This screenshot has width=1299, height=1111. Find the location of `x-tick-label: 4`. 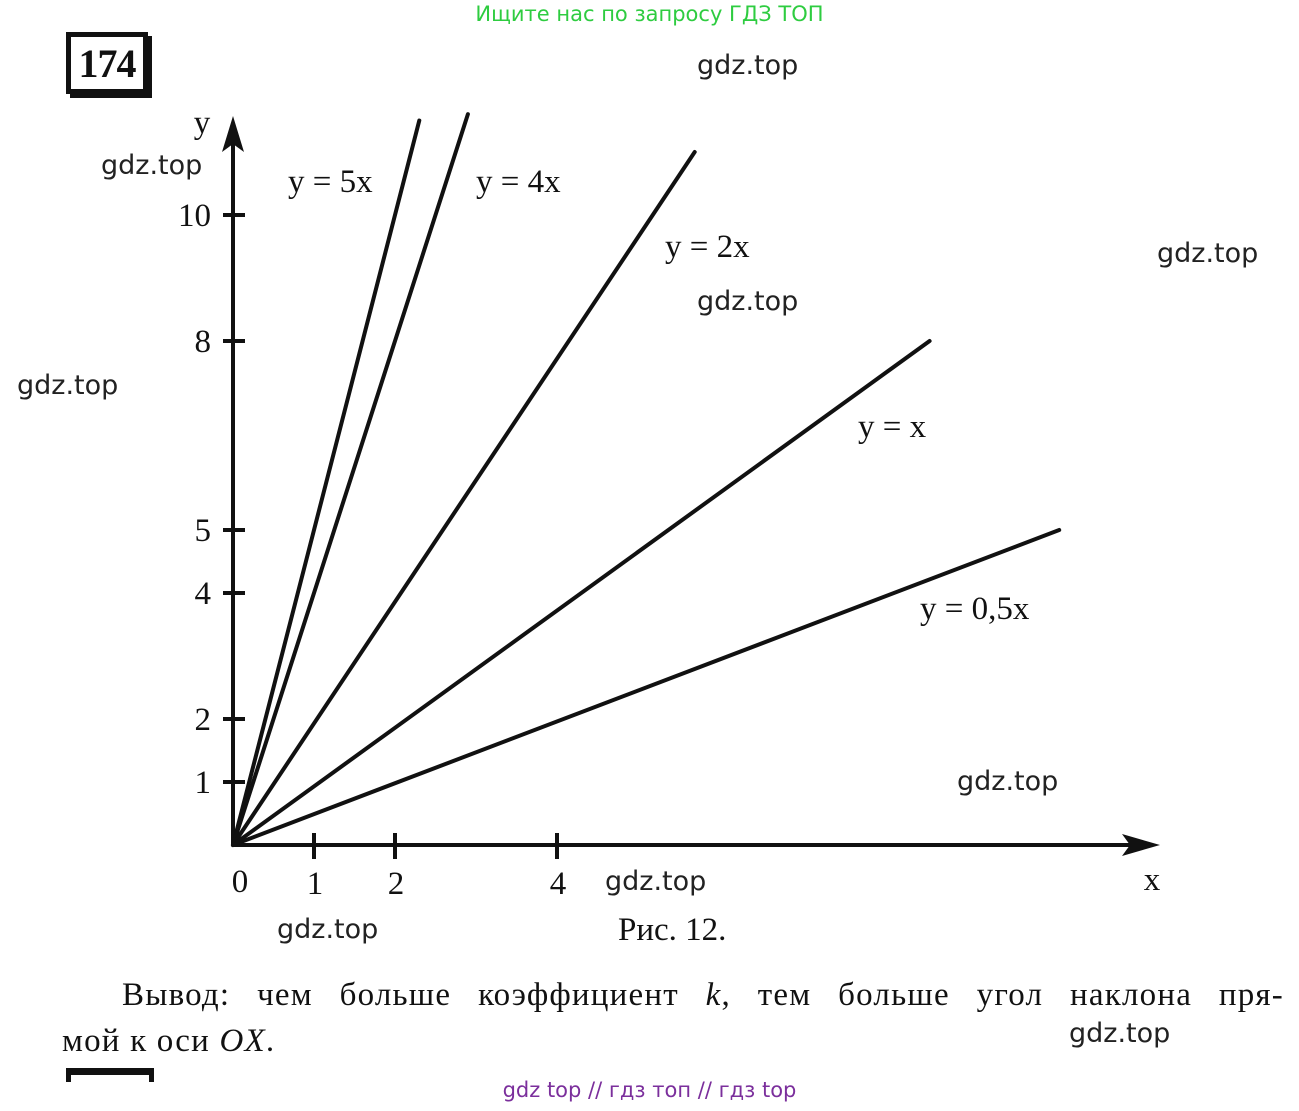

x-tick-label: 4 is located at coordinates (558, 884).